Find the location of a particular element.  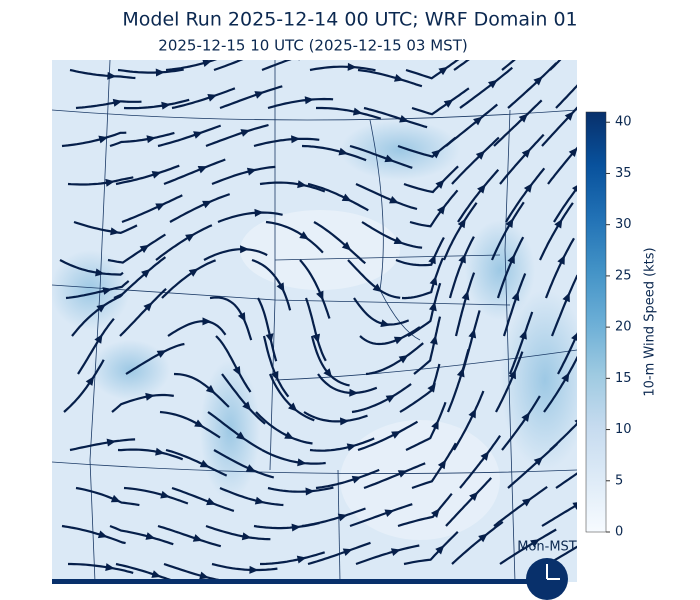

colorbar-tick-label: 40 is located at coordinates (623, 122).